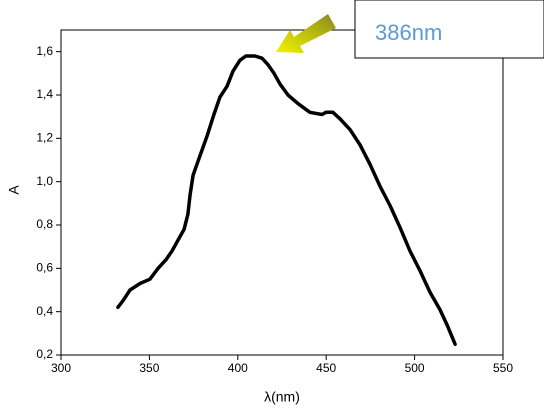 The image size is (544, 414). What do you see at coordinates (14, 190) in the screenshot?
I see `y-axis-label: A` at bounding box center [14, 190].